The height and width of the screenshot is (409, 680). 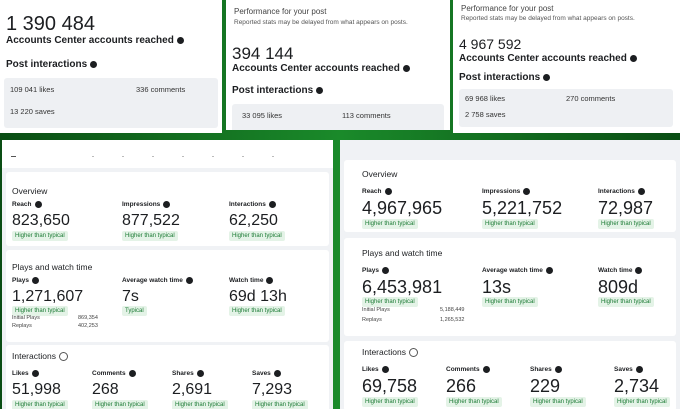 I want to click on metric-value: 229, so click(x=545, y=386).